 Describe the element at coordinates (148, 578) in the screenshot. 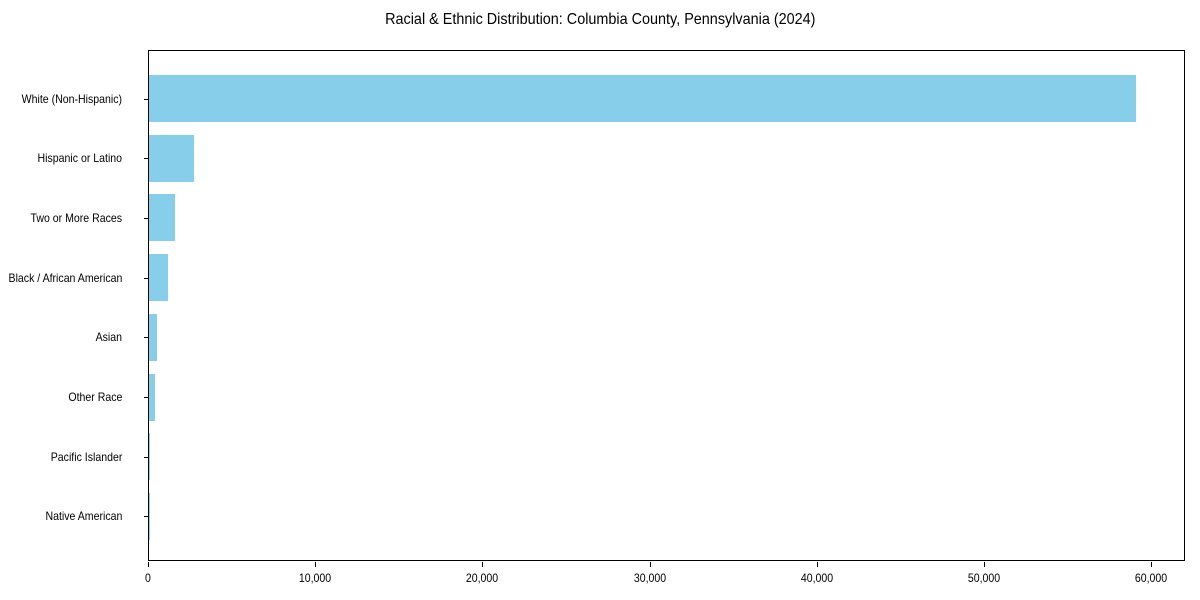

I see `x-tick-label: 0` at that location.